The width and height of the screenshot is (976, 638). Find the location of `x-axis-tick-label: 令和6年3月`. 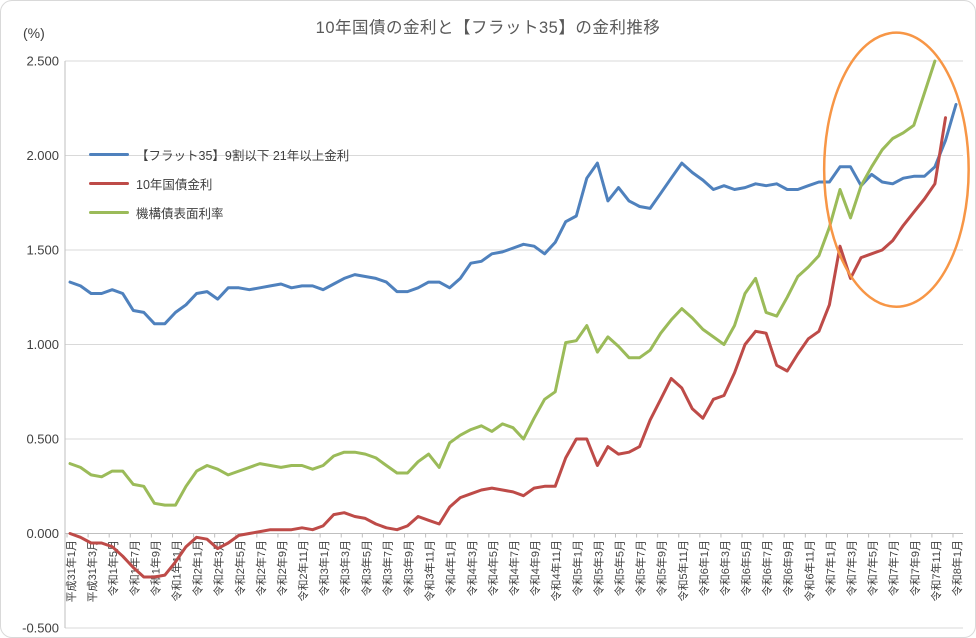

x-axis-tick-label: 令和6年3月 is located at coordinates (725, 568).